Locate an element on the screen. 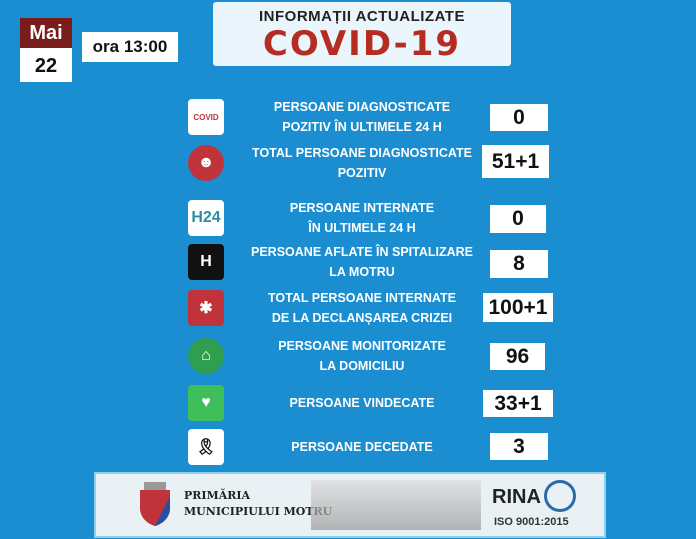 Image resolution: width=696 pixels, height=539 pixels. mourning-ribbon-icon: 🎗 is located at coordinates (206, 447).